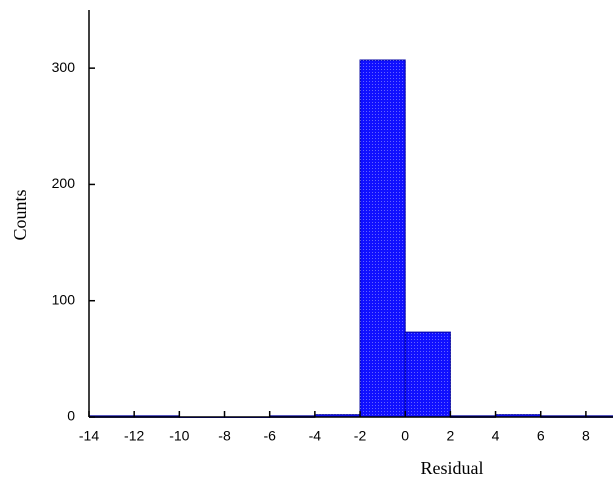 The height and width of the screenshot is (488, 613). Describe the element at coordinates (269, 436) in the screenshot. I see `x-tick-label: -6` at that location.